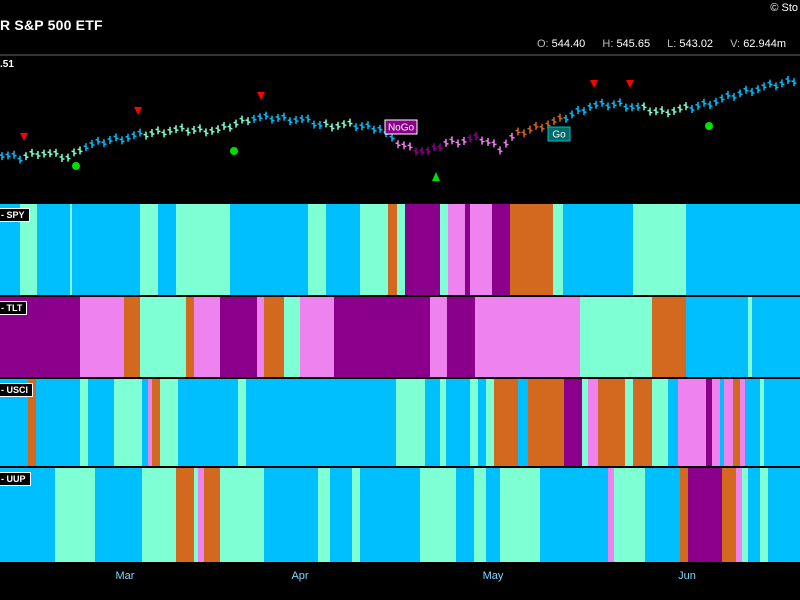 Image resolution: width=800 pixels, height=600 pixels. What do you see at coordinates (696, 44) in the screenshot?
I see `low-value: 543.02` at bounding box center [696, 44].